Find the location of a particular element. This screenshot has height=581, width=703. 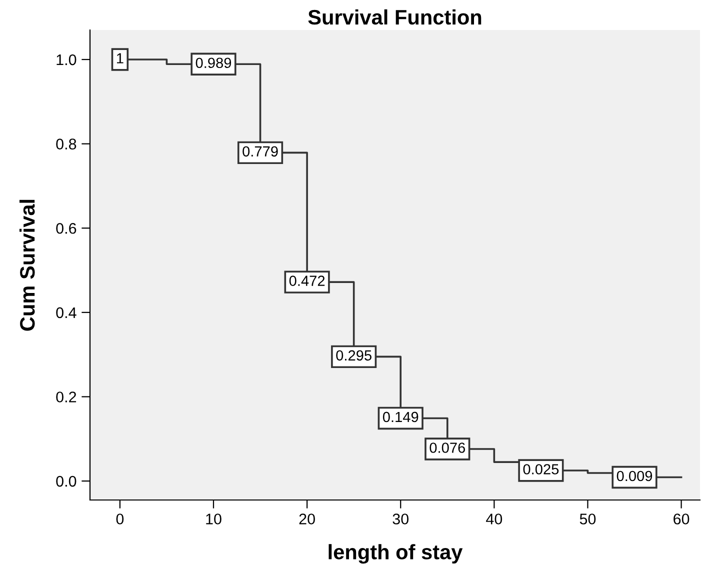

chart-title: Survival Function is located at coordinates (395, 17).